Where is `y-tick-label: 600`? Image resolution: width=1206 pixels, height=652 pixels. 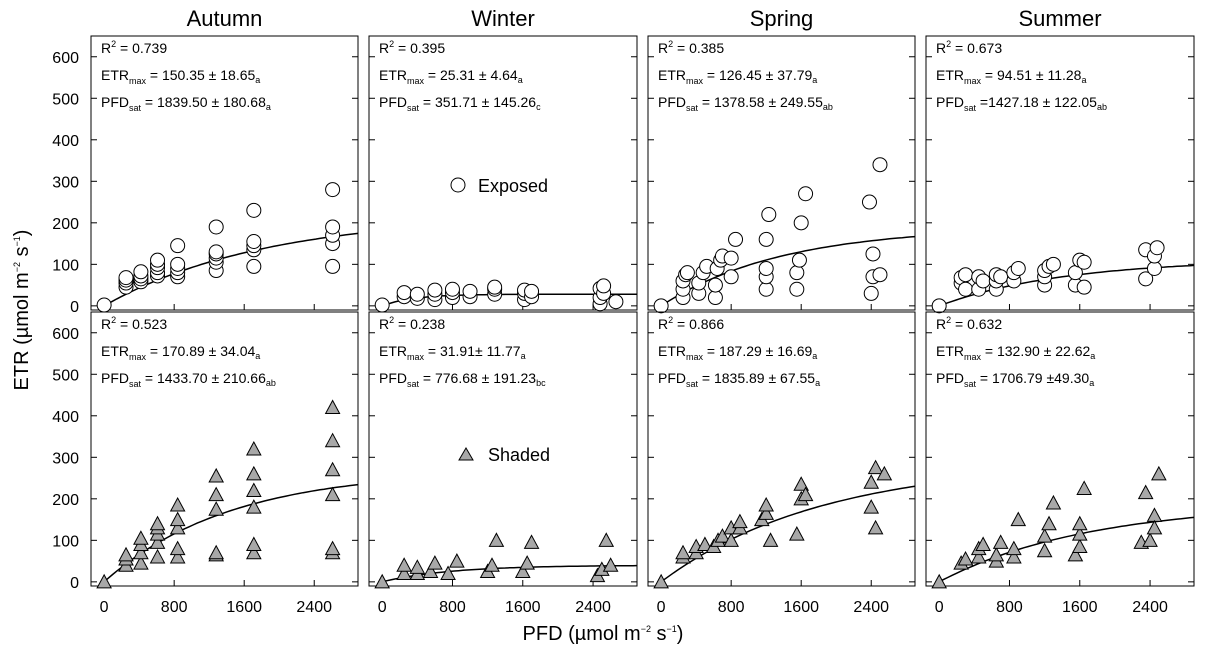
y-tick-label: 600 is located at coordinates (65, 58).